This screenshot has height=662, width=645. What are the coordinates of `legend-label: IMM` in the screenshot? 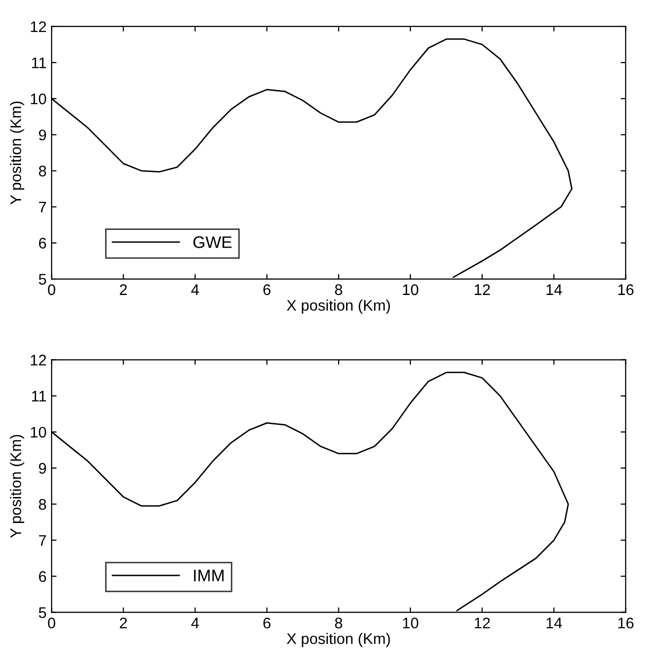 It's located at (209, 576).